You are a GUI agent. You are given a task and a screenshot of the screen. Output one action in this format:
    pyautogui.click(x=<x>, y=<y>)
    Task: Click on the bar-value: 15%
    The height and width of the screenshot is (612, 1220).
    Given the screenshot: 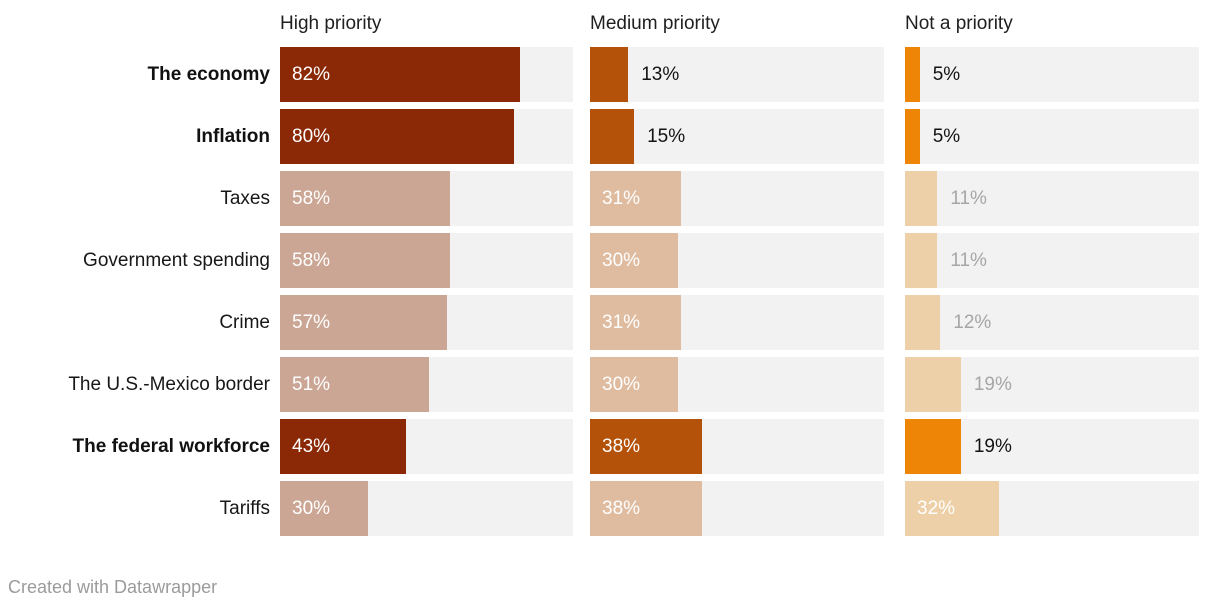 What is the action you would take?
    pyautogui.click(x=666, y=136)
    